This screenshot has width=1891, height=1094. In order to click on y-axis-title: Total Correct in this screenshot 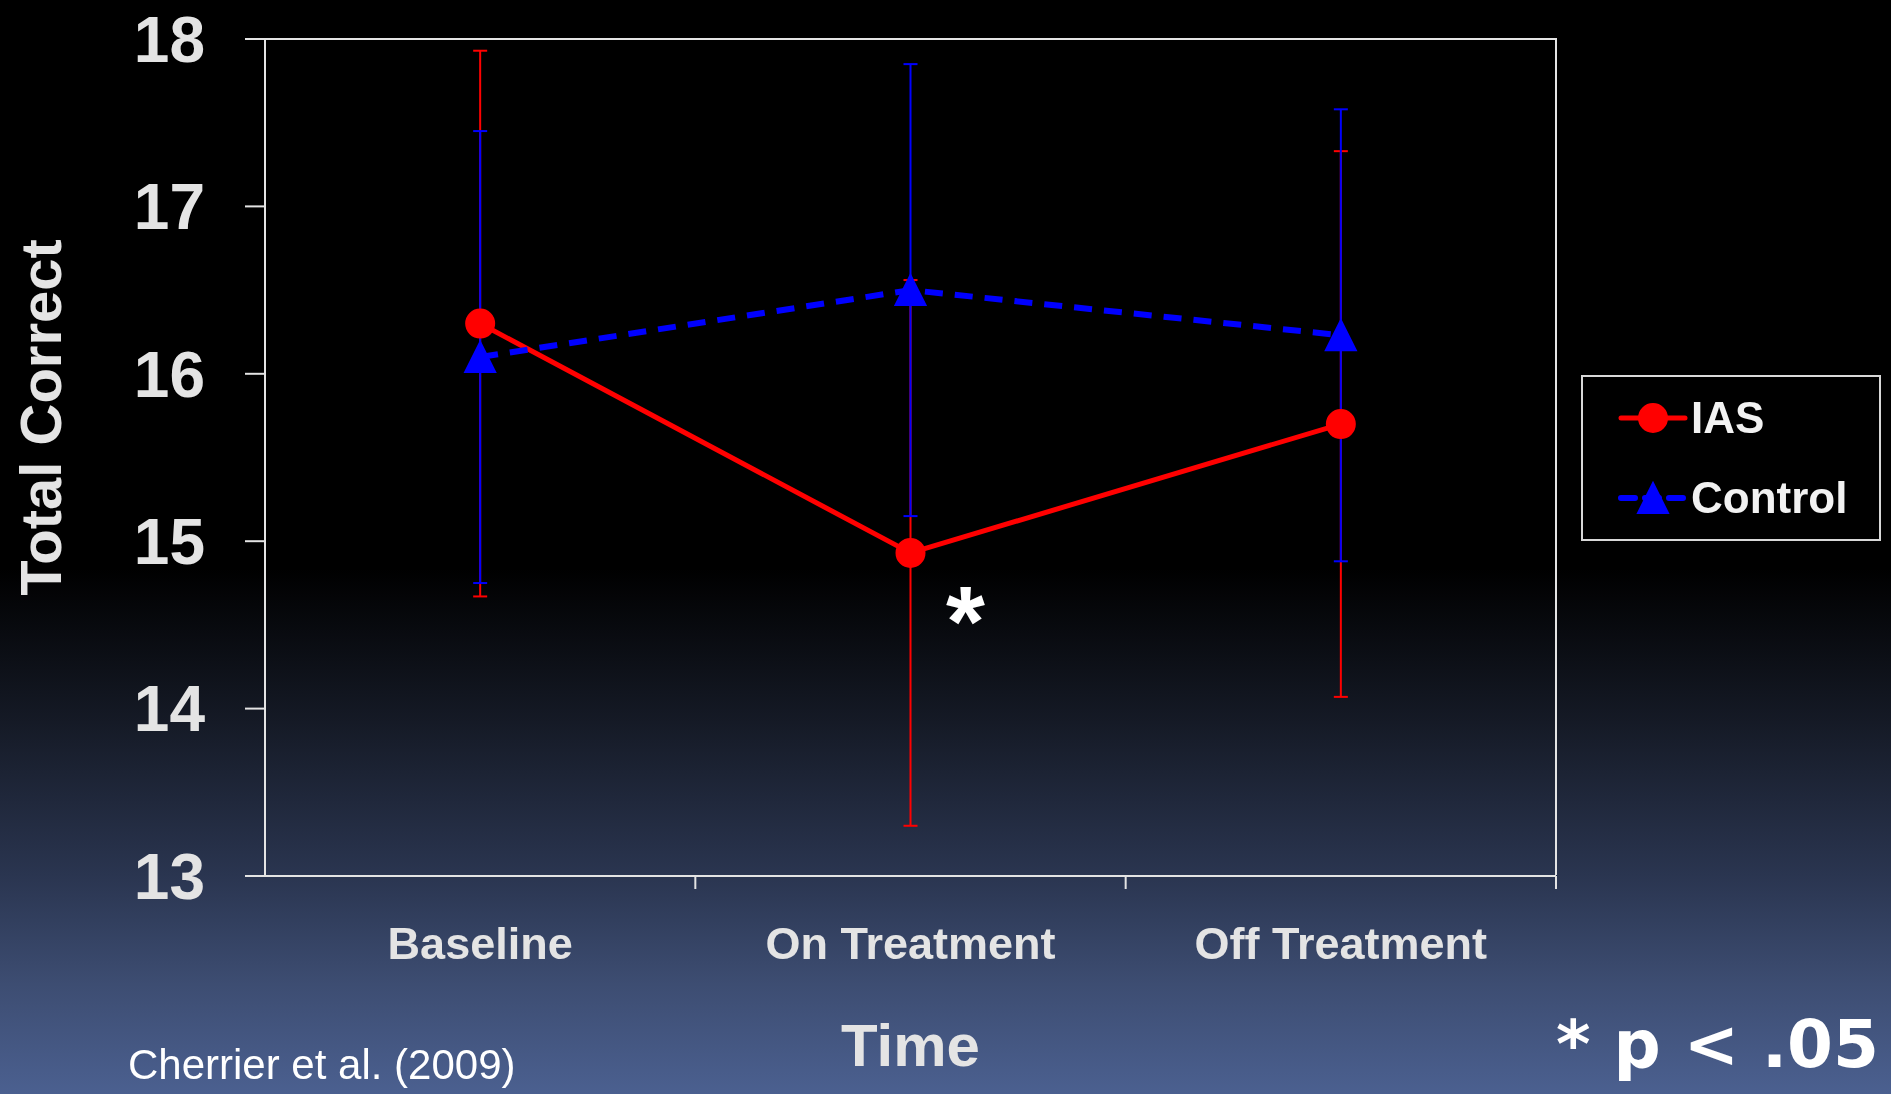, I will do `click(40, 417)`.